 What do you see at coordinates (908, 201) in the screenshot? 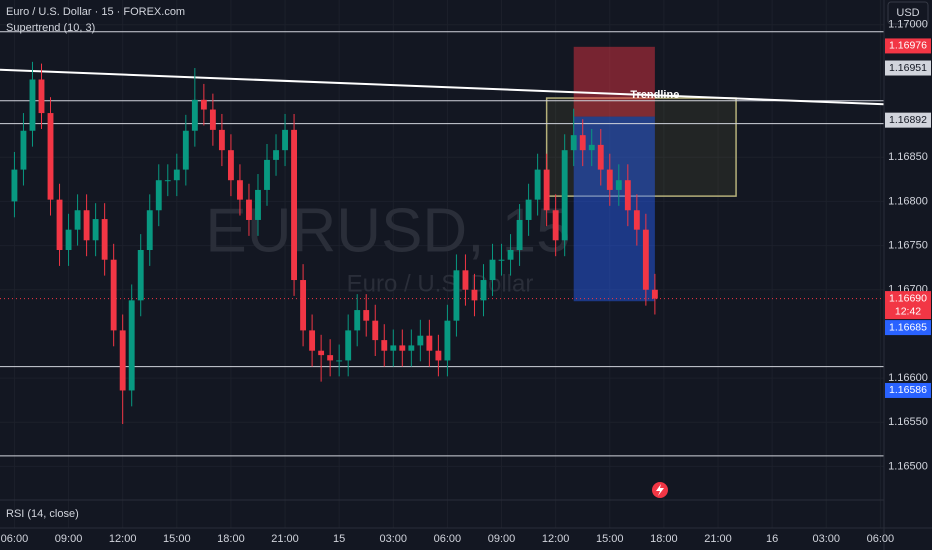
I see `y-tick-label: 1.16800` at bounding box center [908, 201].